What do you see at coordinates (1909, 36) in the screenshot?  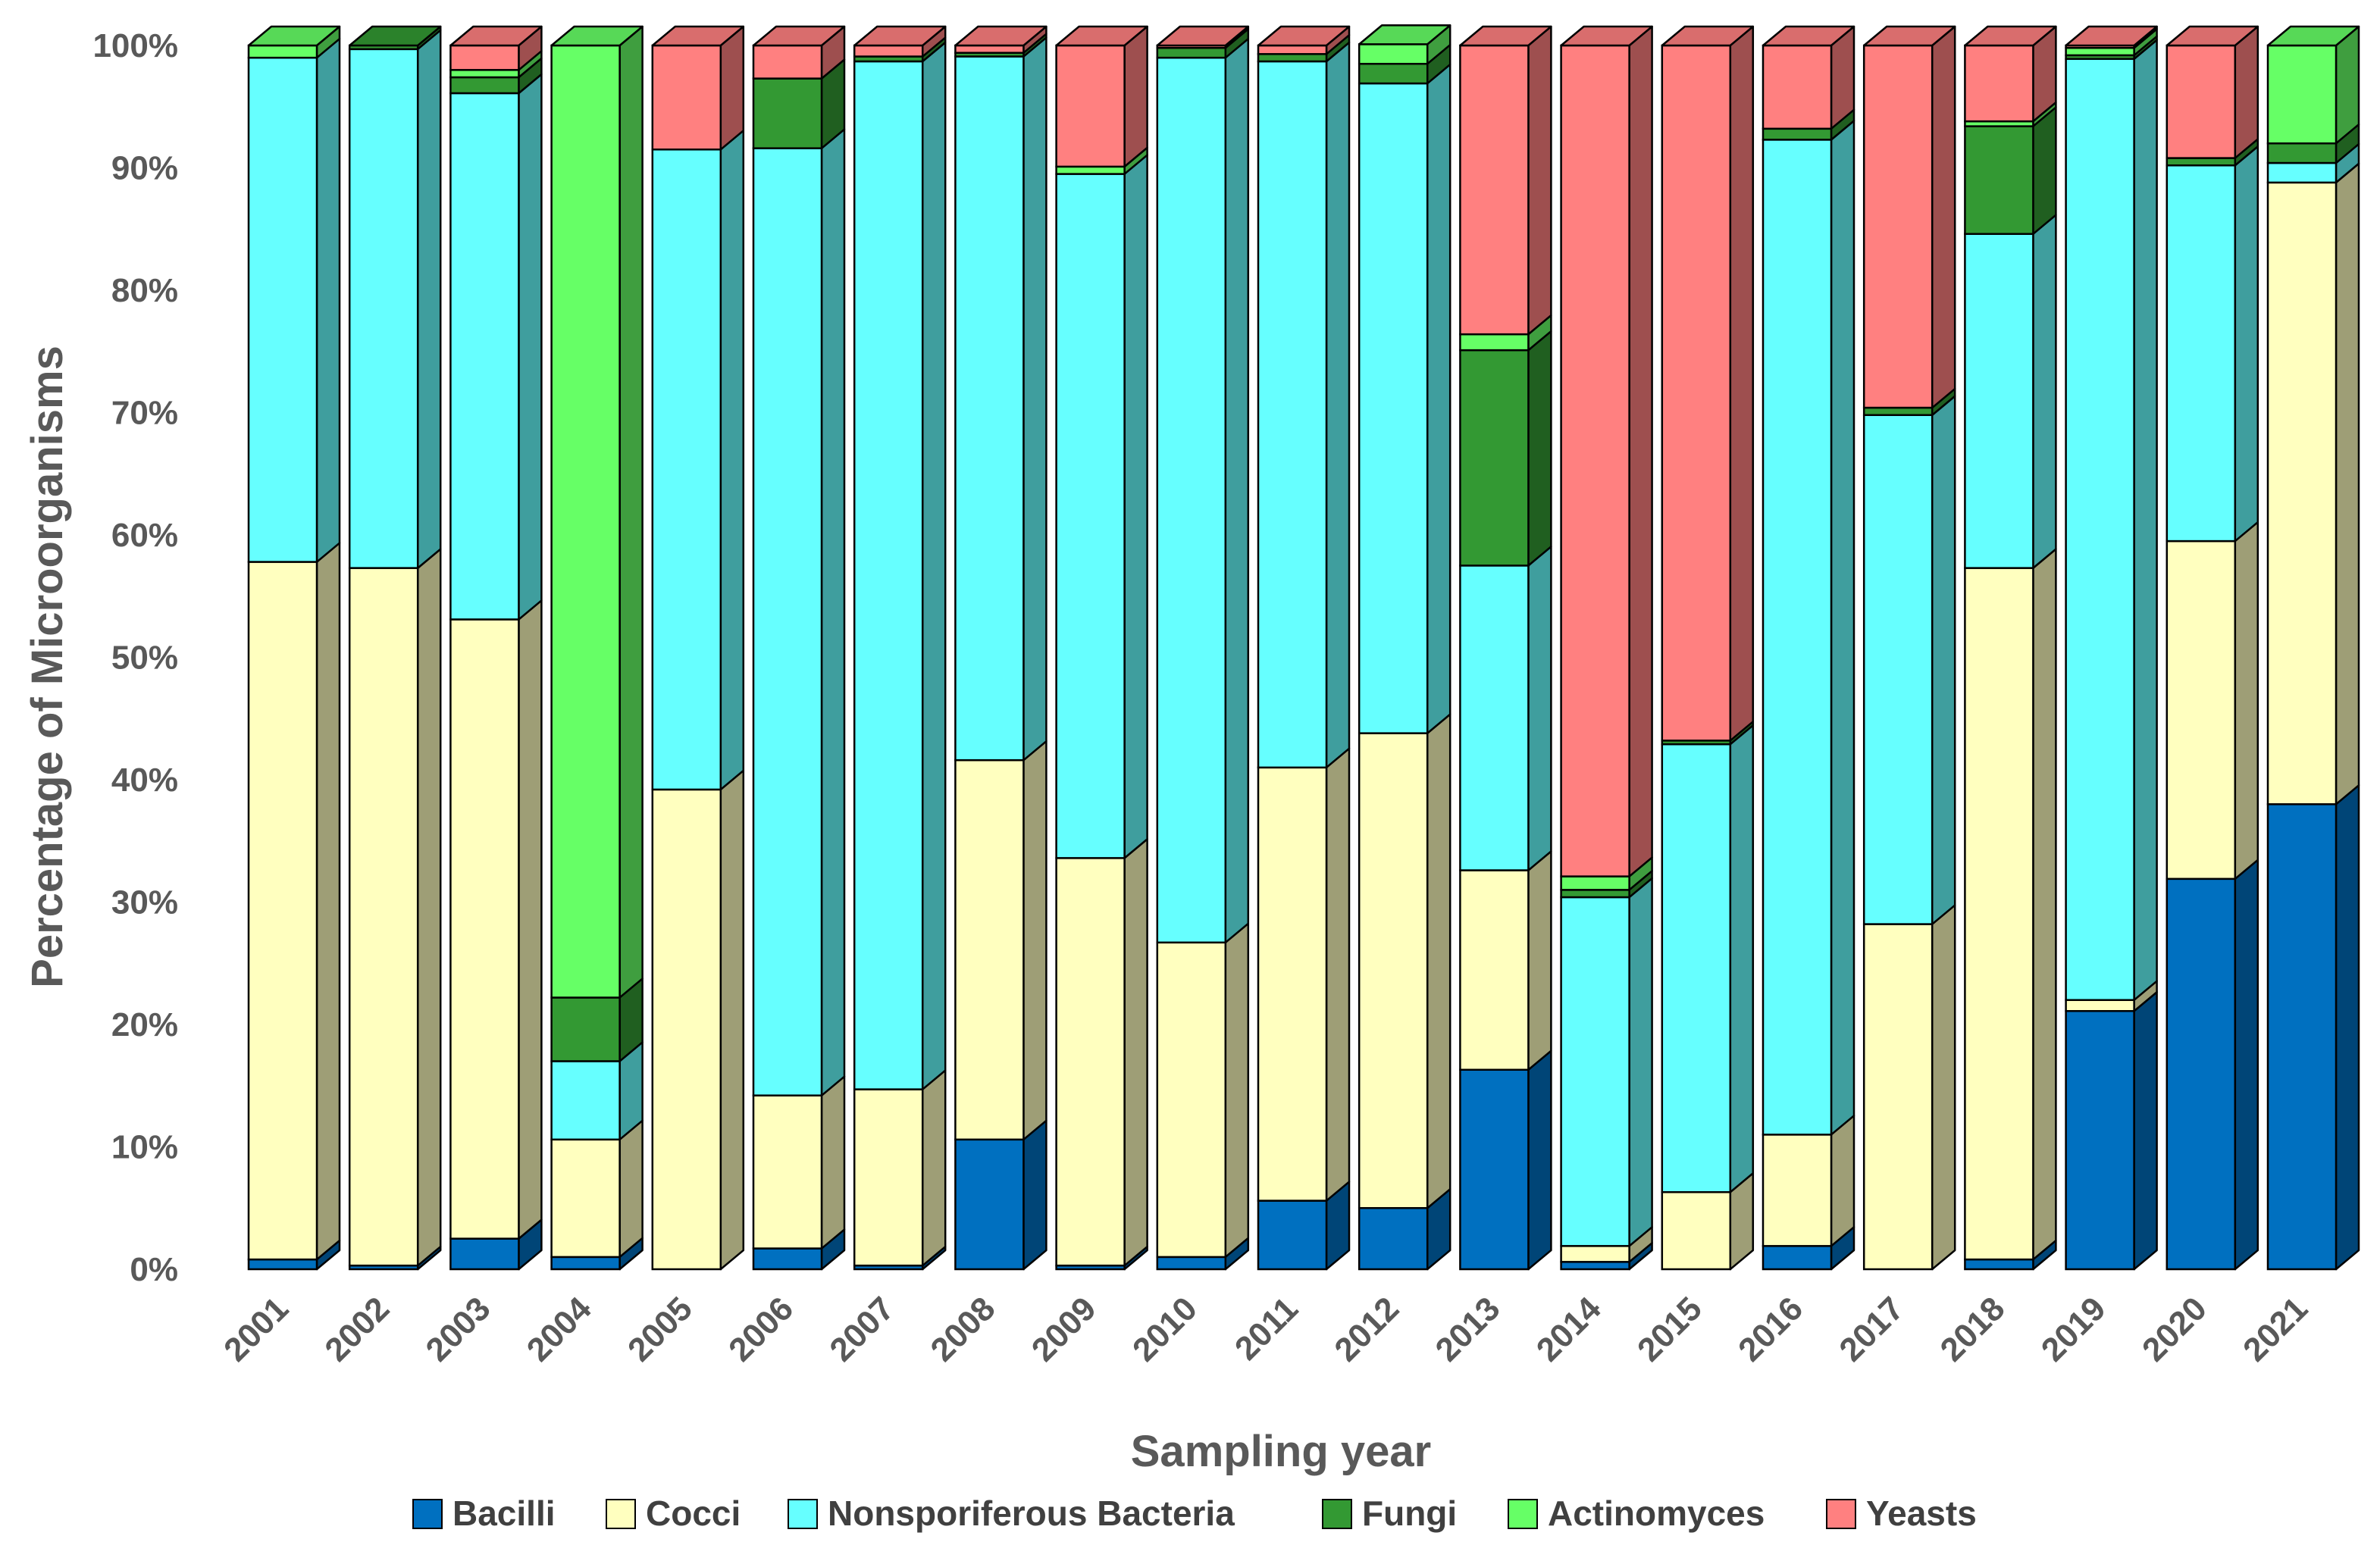 I see `bar-top-2017` at bounding box center [1909, 36].